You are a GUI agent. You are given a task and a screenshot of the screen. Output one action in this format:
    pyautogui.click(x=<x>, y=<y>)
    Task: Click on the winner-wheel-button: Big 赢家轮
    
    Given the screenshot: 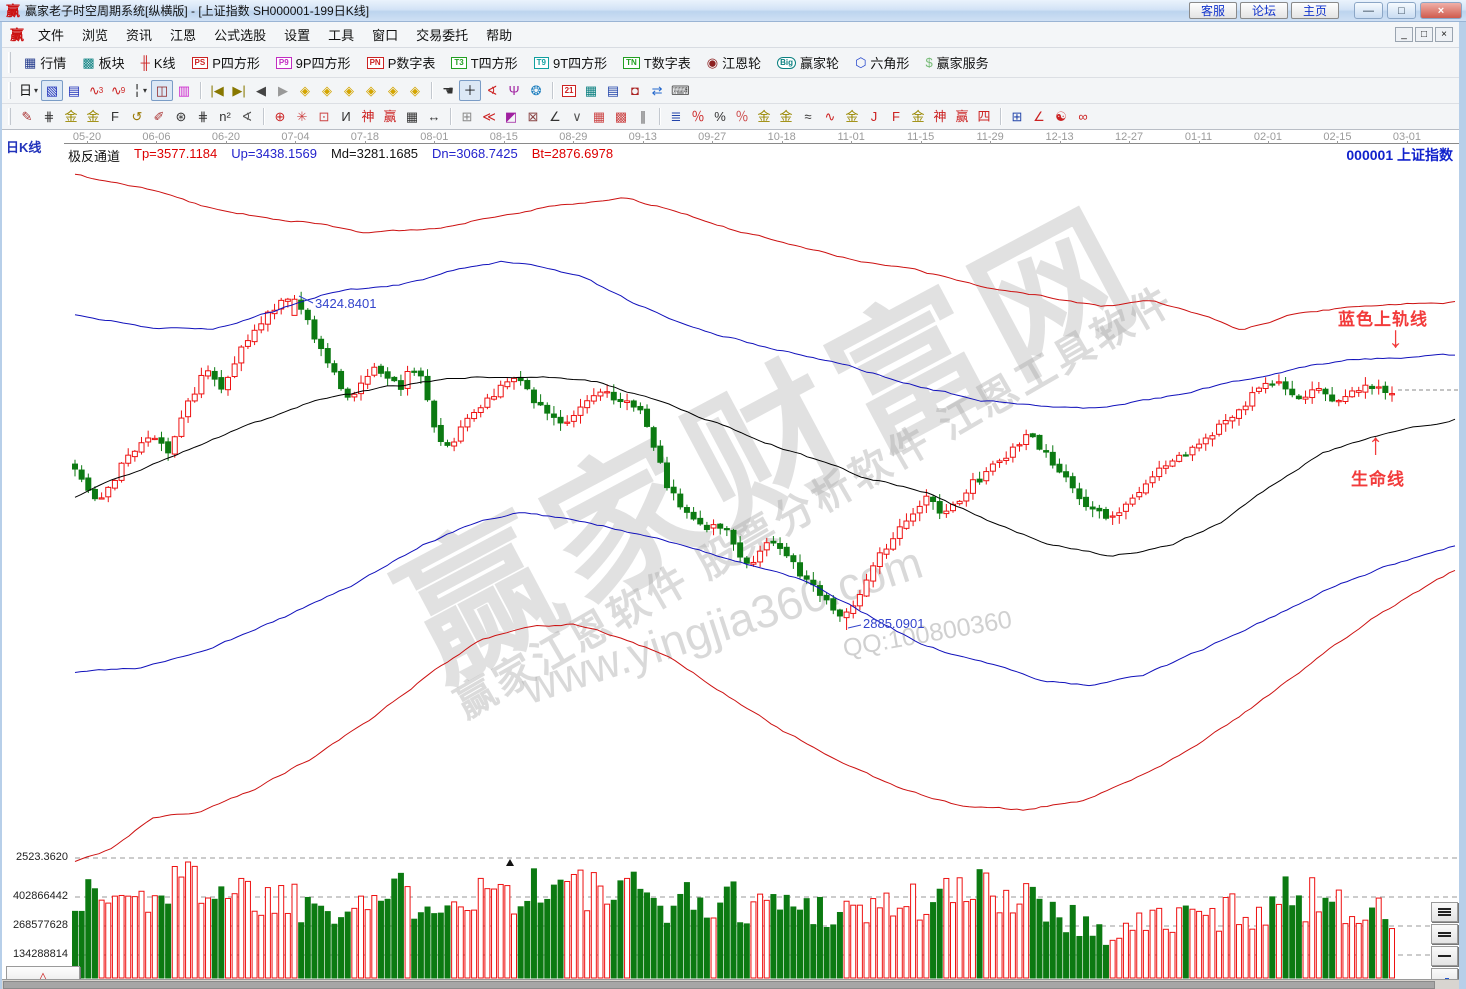 What is the action you would take?
    pyautogui.click(x=808, y=63)
    